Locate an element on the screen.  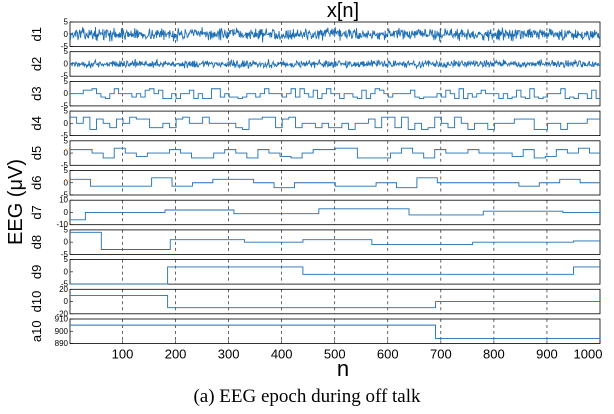
x-tick-label: 800 is located at coordinates (494, 354).